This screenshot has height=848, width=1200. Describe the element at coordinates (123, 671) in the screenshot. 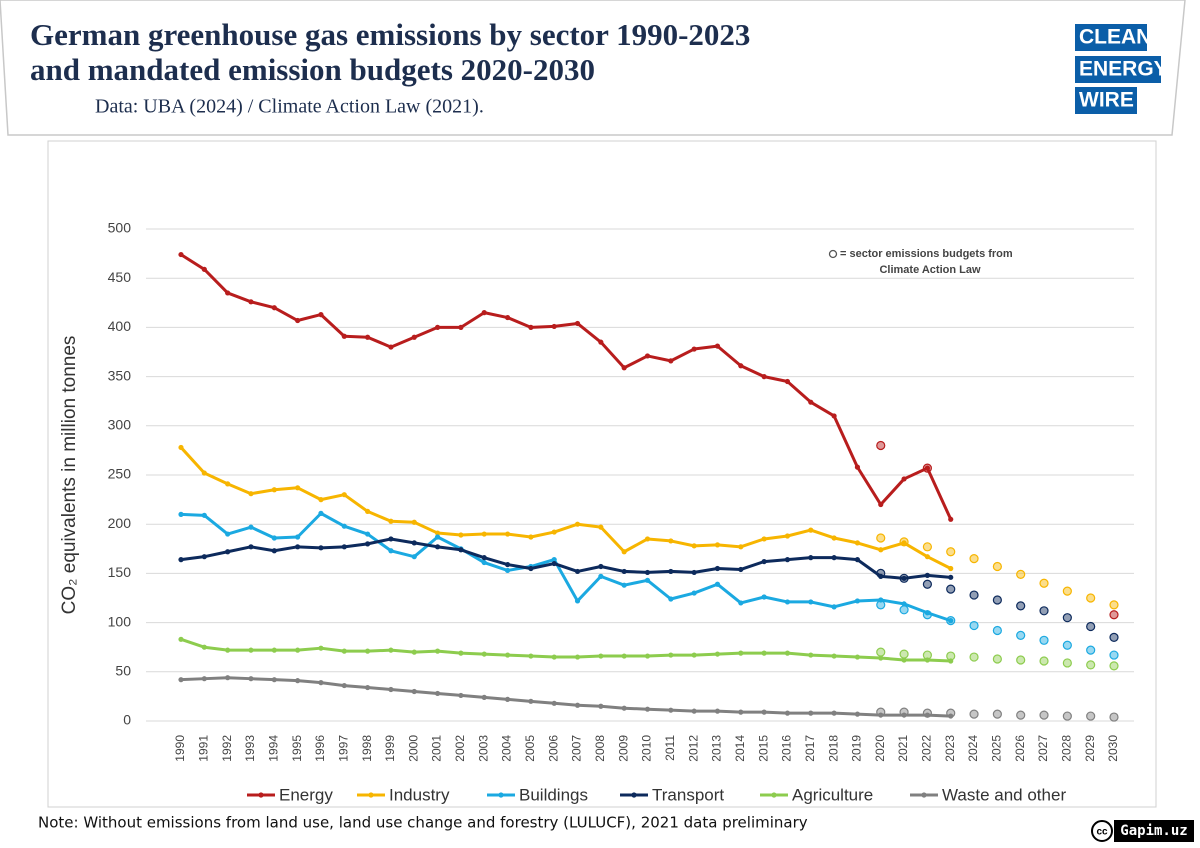

I see `y-tick-label: 50` at that location.